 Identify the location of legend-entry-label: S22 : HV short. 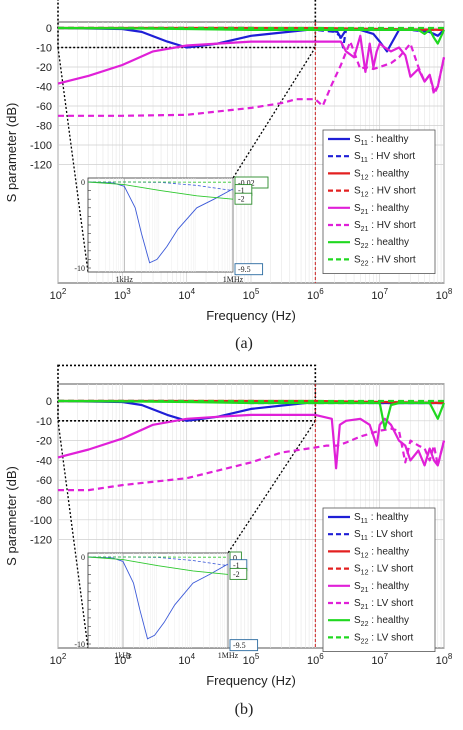
(385, 260).